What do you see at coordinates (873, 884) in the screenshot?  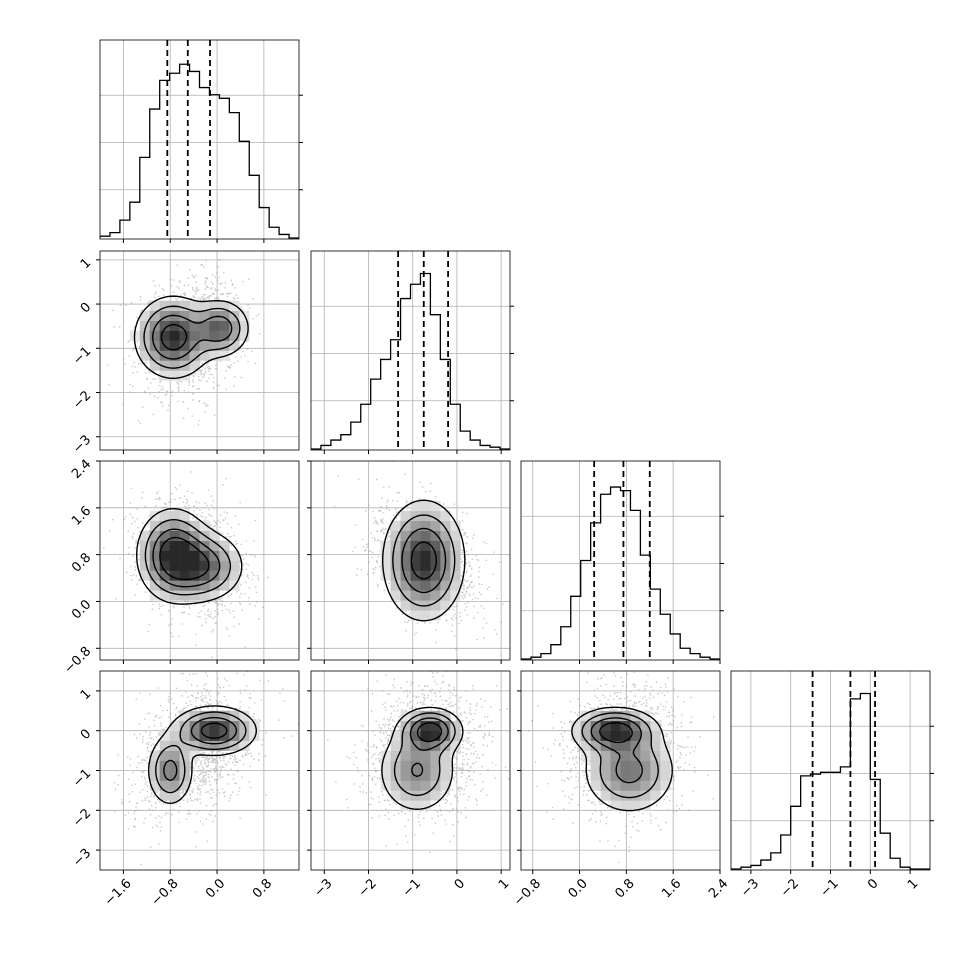 I see `x-tick-label: 0` at bounding box center [873, 884].